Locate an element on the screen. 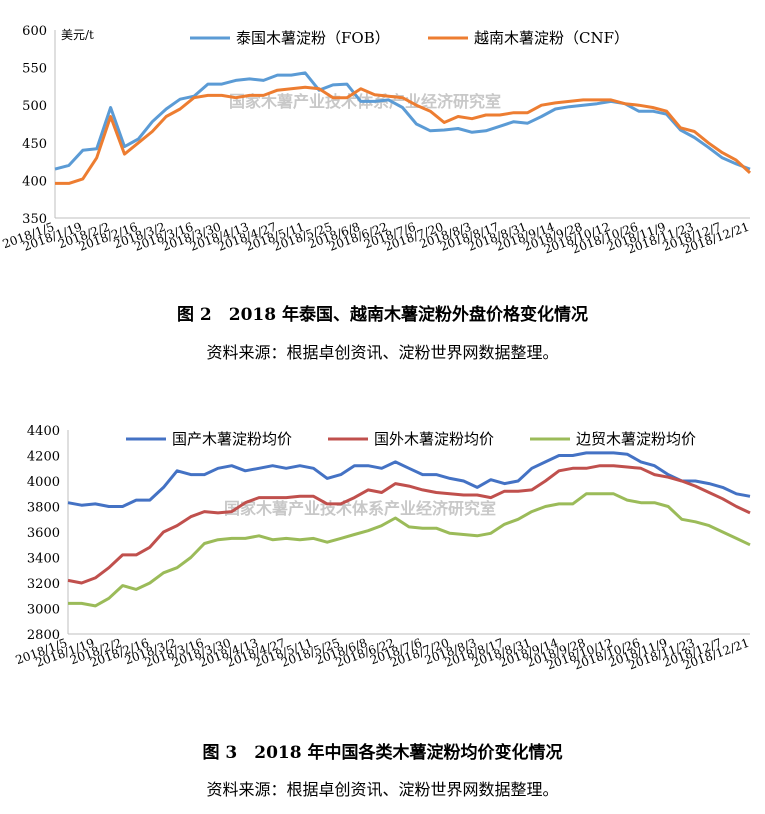  y-tick-label: 3000 is located at coordinates (43, 610).